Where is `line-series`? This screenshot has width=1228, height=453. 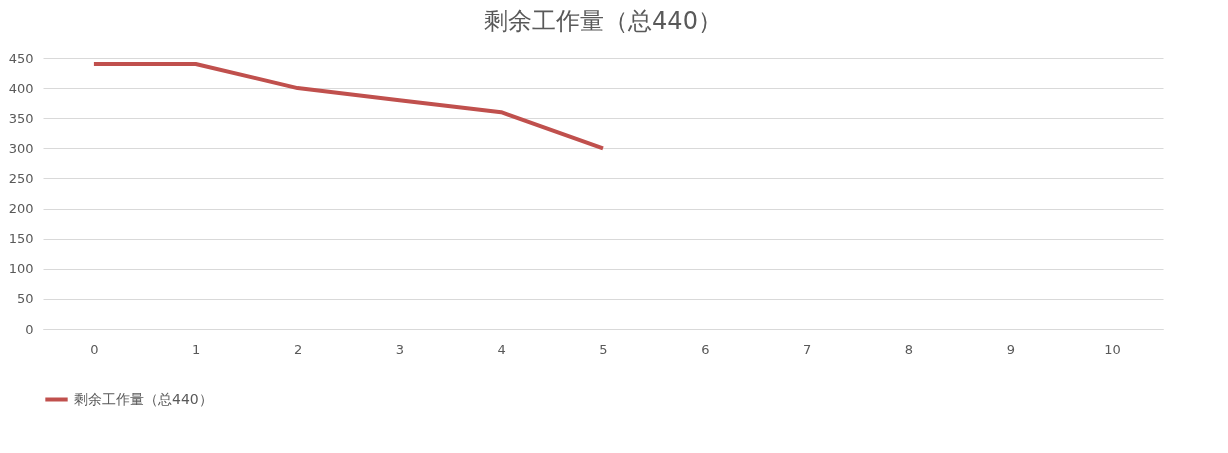
line-series is located at coordinates (348, 106).